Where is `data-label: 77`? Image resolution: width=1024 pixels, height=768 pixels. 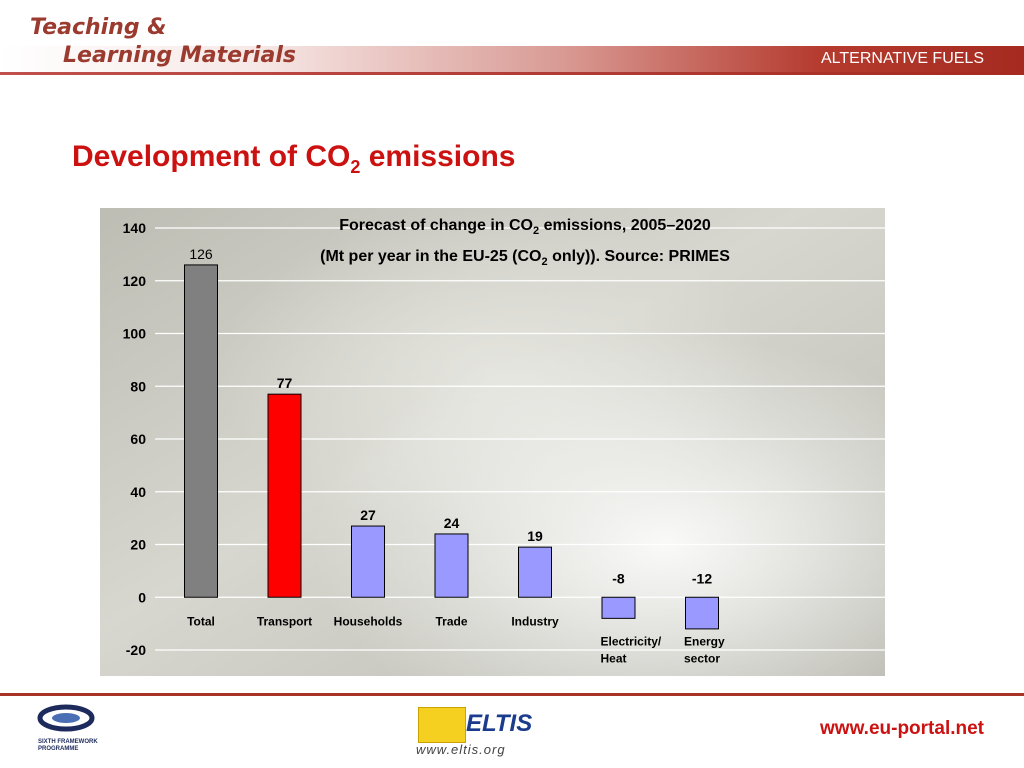
data-label: 77 is located at coordinates (285, 383).